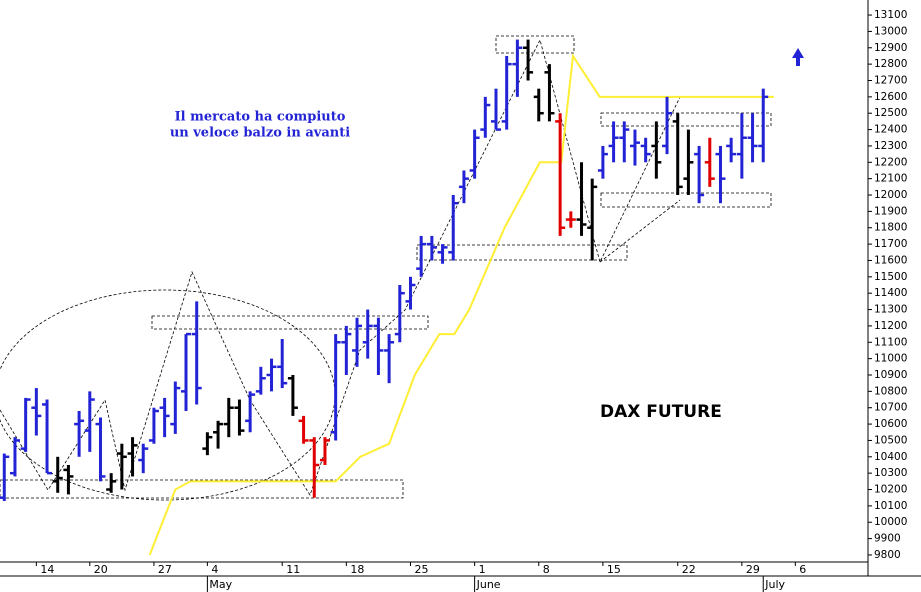  Describe the element at coordinates (165, 569) in the screenshot. I see `x-tick-label: 27` at that location.